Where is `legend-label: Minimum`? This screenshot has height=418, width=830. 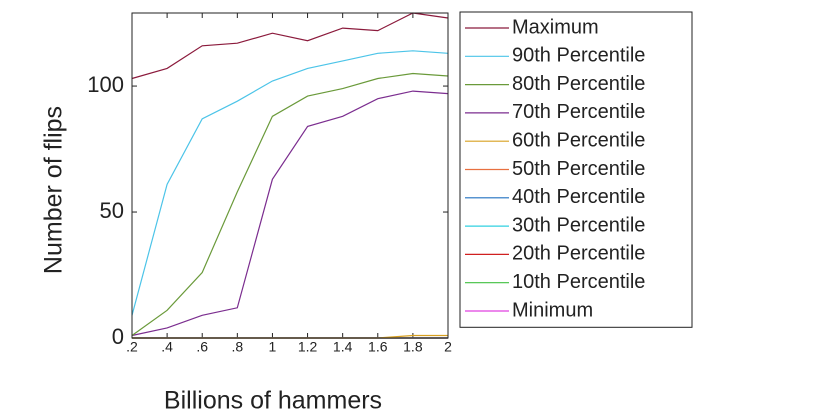 legend-label: Minimum is located at coordinates (552, 310).